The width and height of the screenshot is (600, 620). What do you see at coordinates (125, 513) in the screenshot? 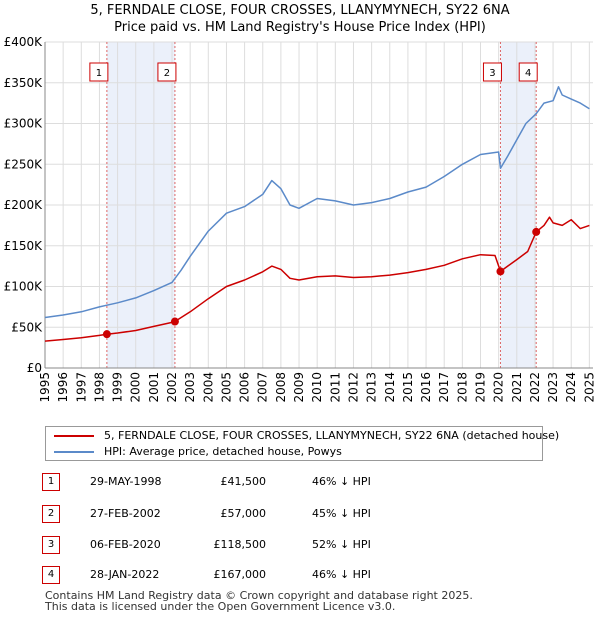
I see `sale-date: 27-FEB-2002` at bounding box center [125, 513].